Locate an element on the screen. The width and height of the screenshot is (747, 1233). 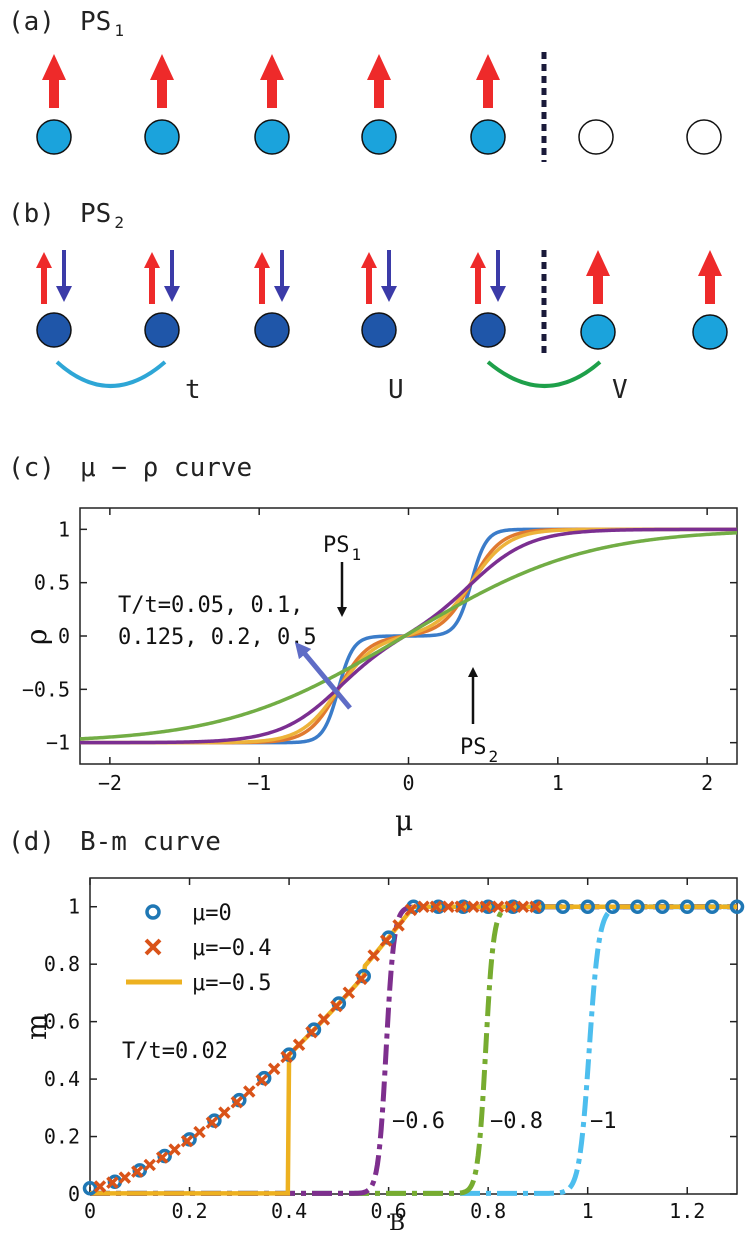
chart-c-xlabel: μ is located at coordinates (404, 820).